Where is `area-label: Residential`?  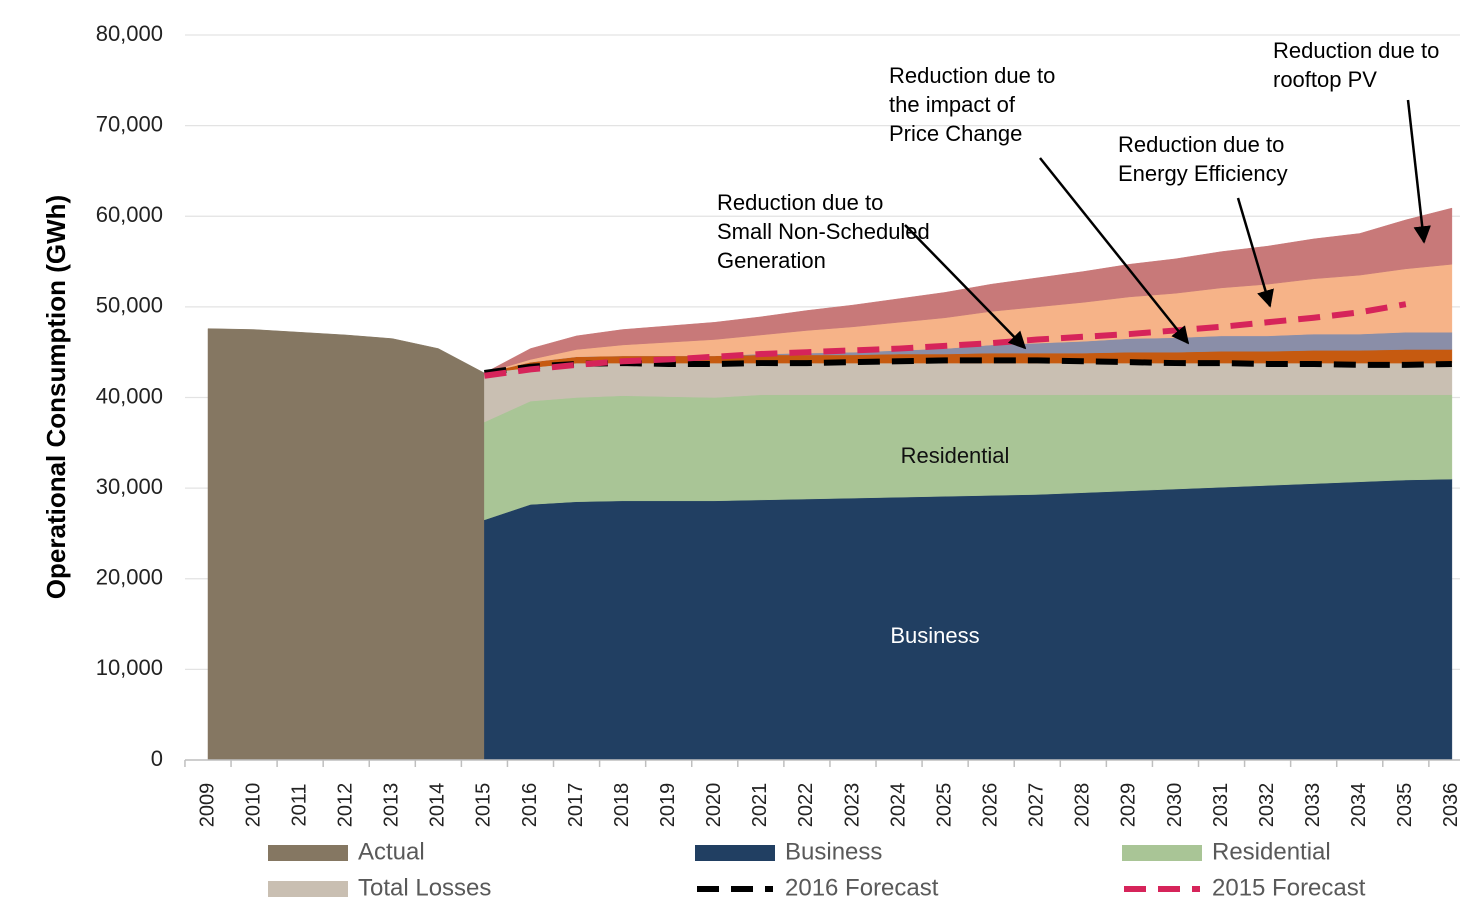
area-label: Residential is located at coordinates (955, 455).